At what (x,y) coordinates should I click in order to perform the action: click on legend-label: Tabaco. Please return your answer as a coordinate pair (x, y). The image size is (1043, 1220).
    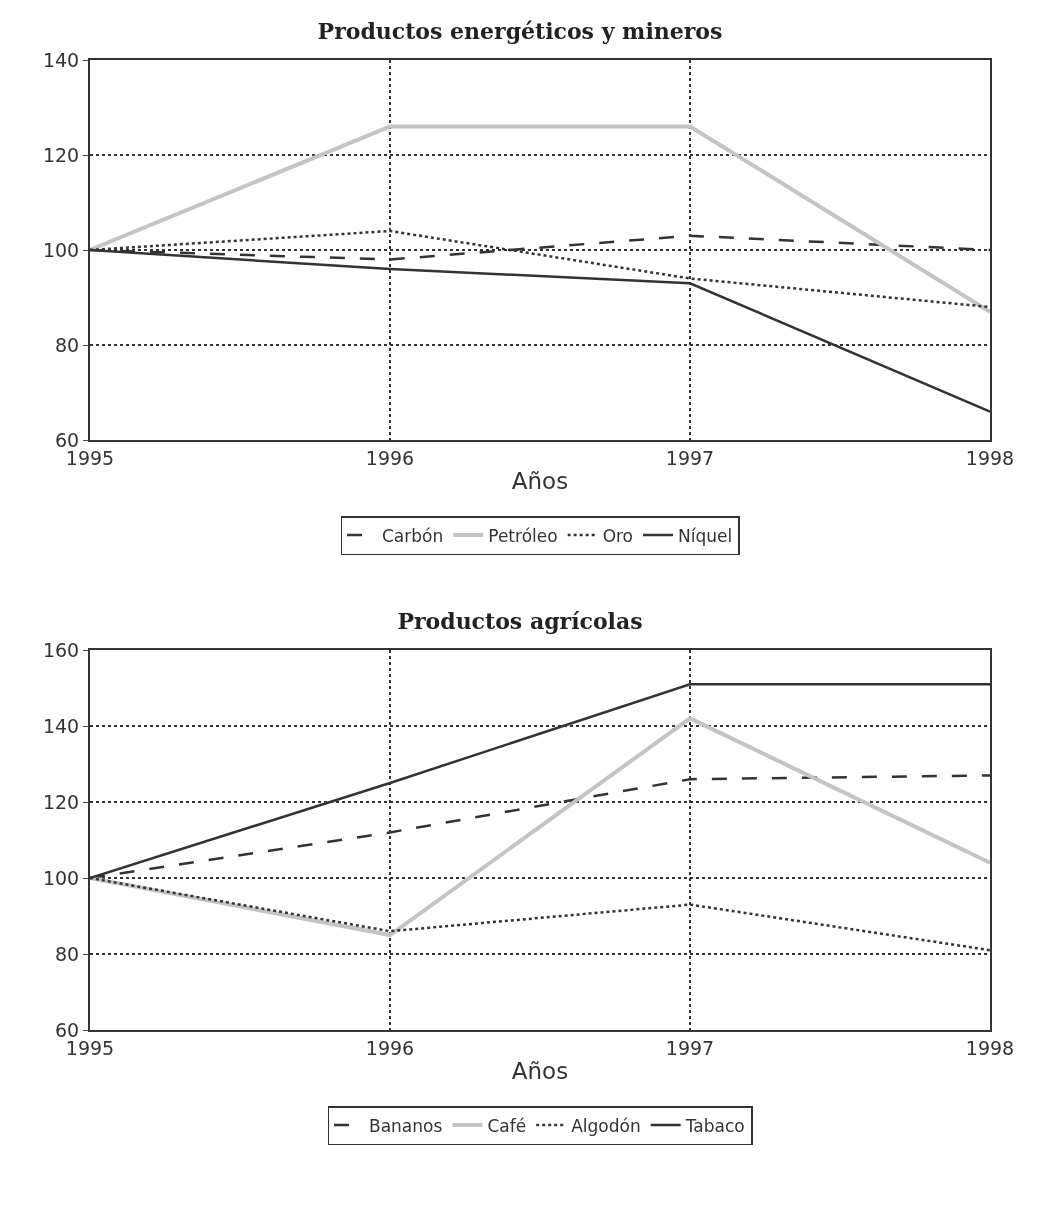
    Looking at the image, I should click on (714, 1125).